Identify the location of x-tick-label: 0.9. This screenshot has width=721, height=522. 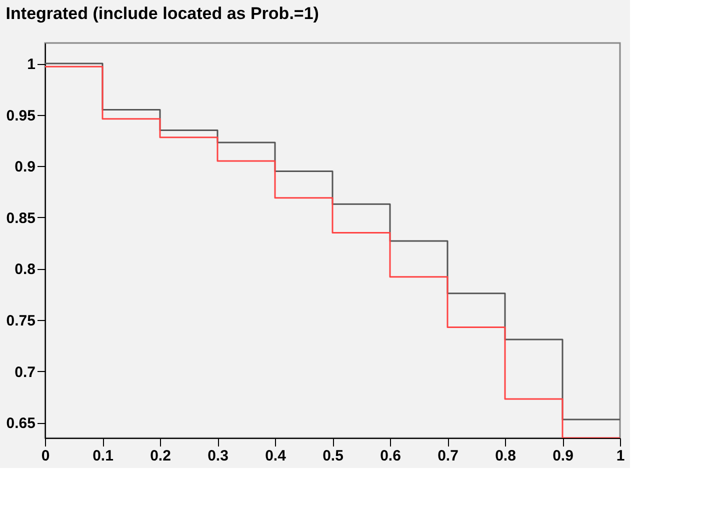
(563, 456).